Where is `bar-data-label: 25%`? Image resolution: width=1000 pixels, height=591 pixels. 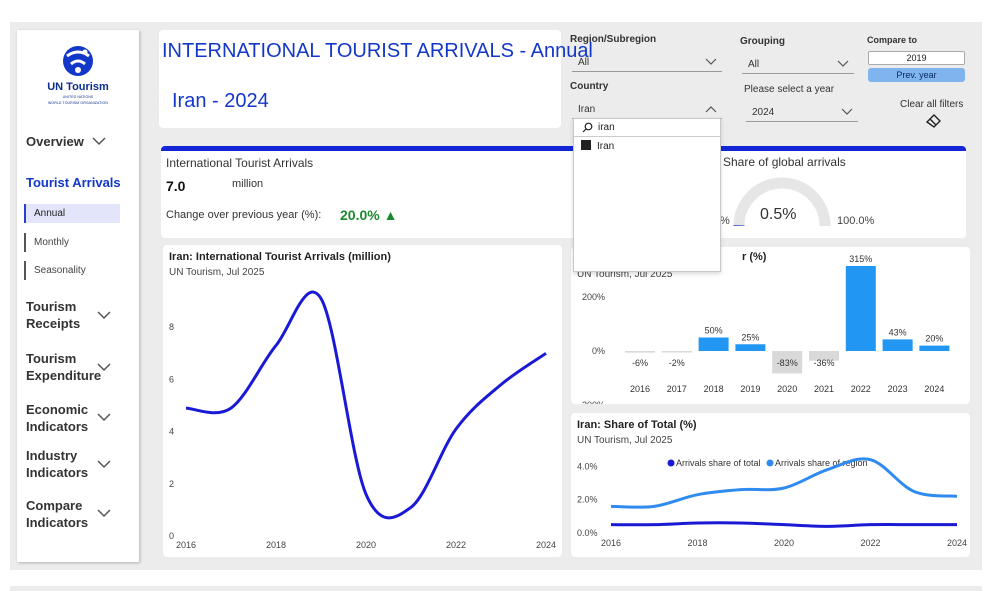 bar-data-label: 25% is located at coordinates (750, 337).